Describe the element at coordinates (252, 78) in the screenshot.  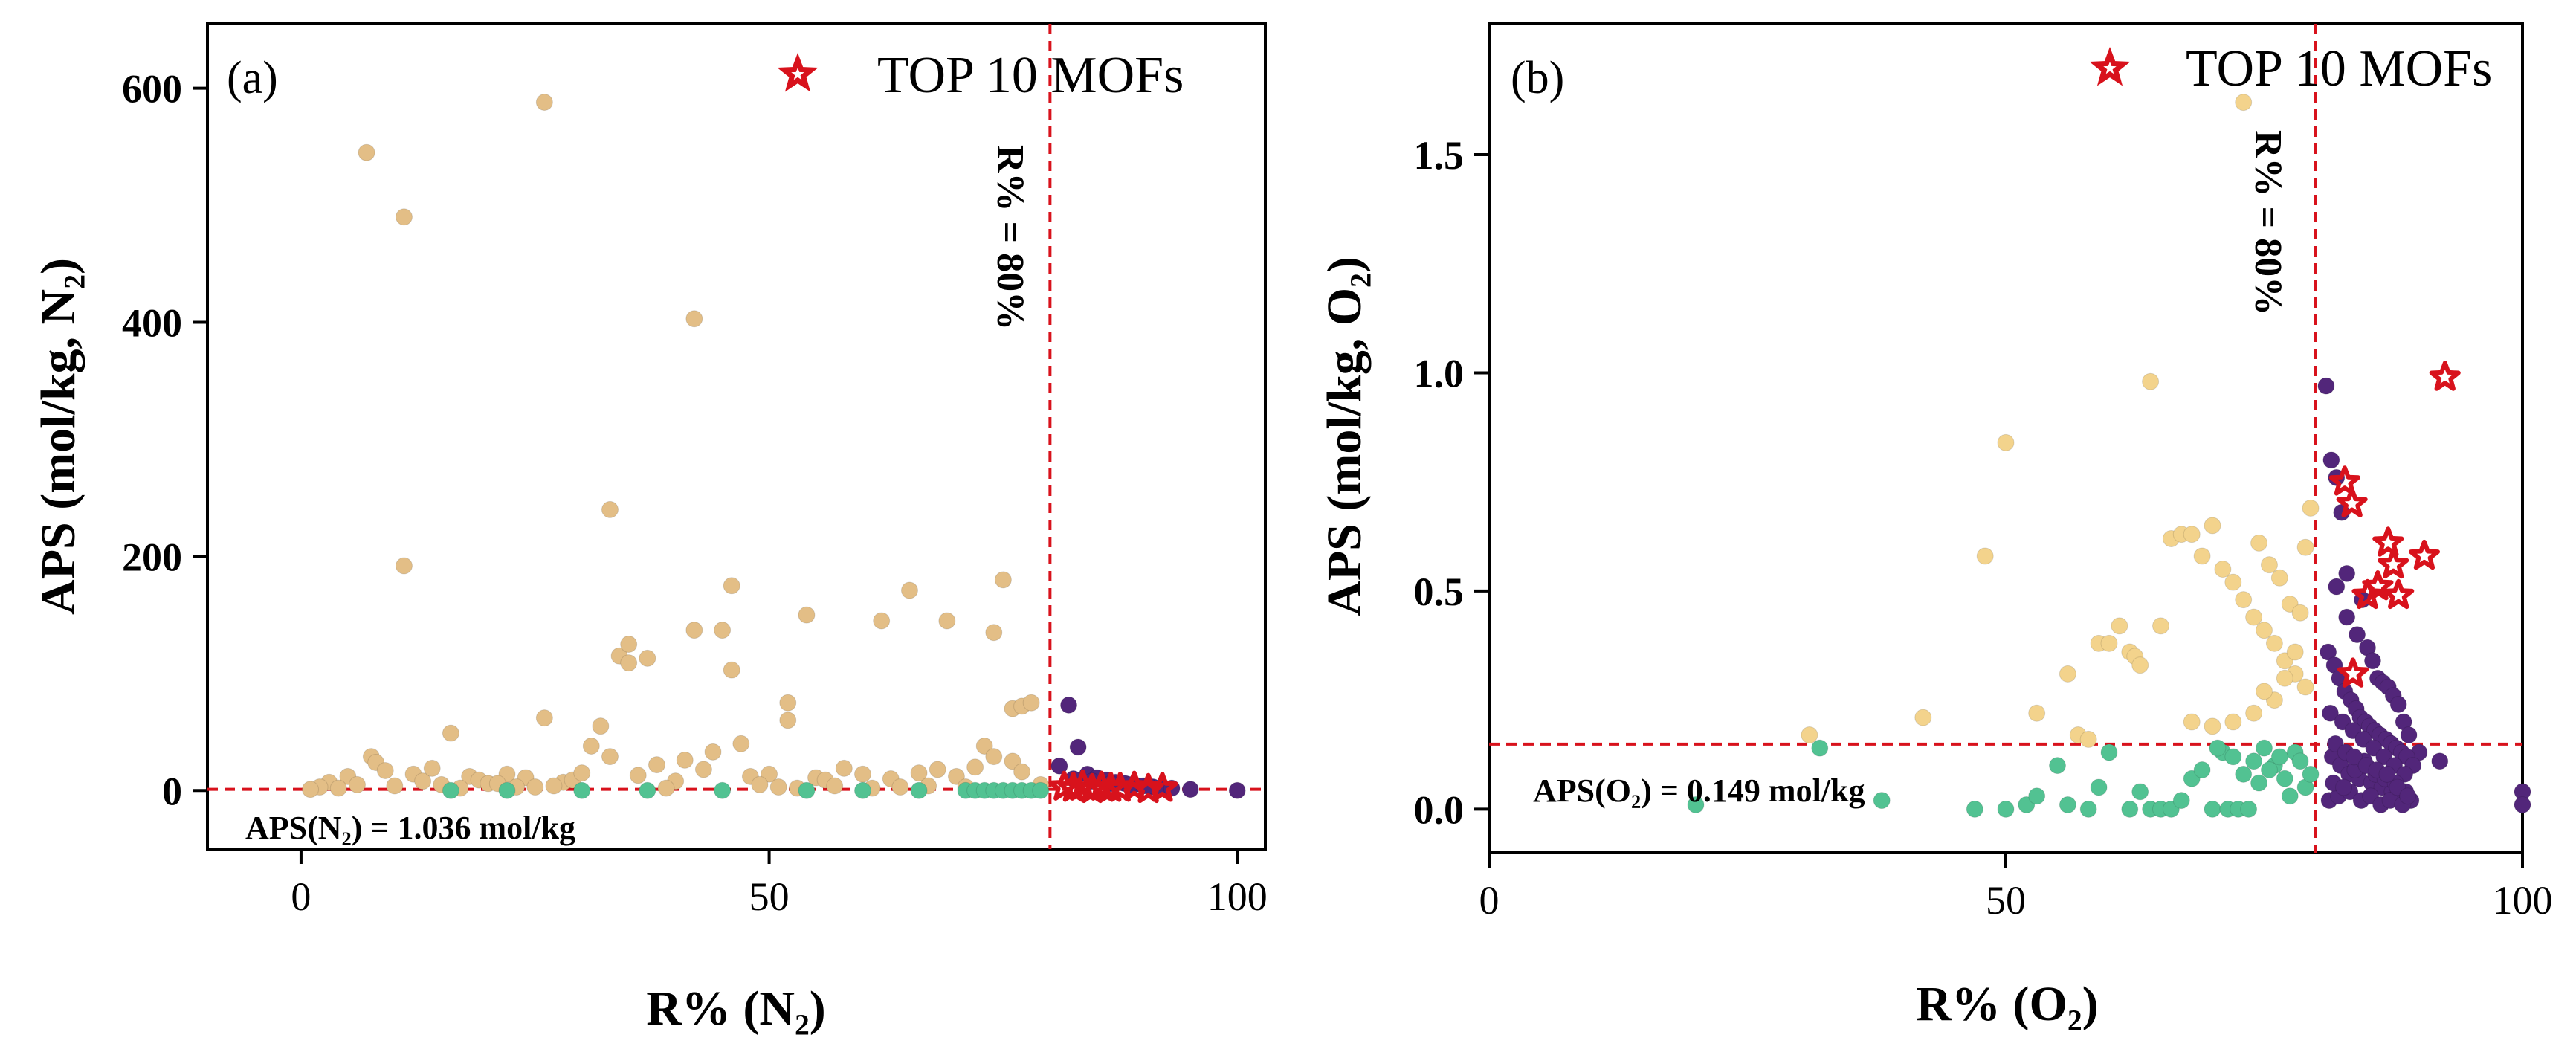
I see `panel-label-a: (a)` at that location.